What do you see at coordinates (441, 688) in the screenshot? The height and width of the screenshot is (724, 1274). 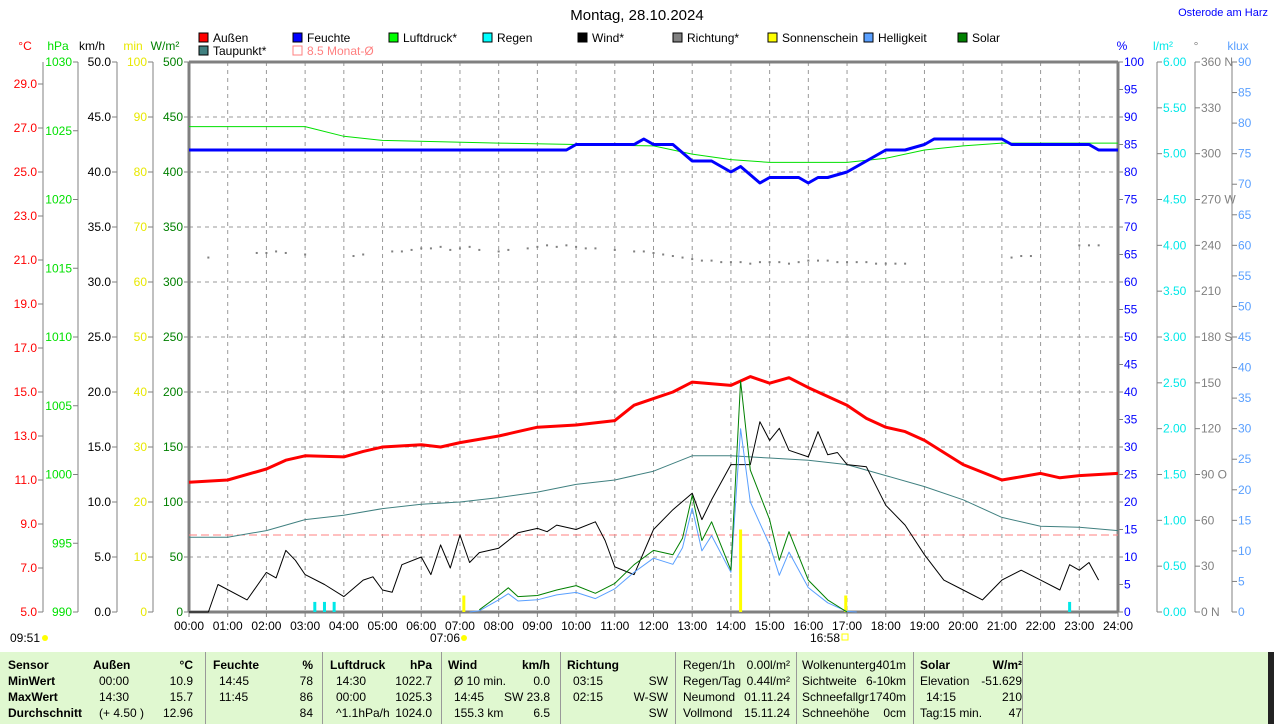 I see `table-separator` at bounding box center [441, 688].